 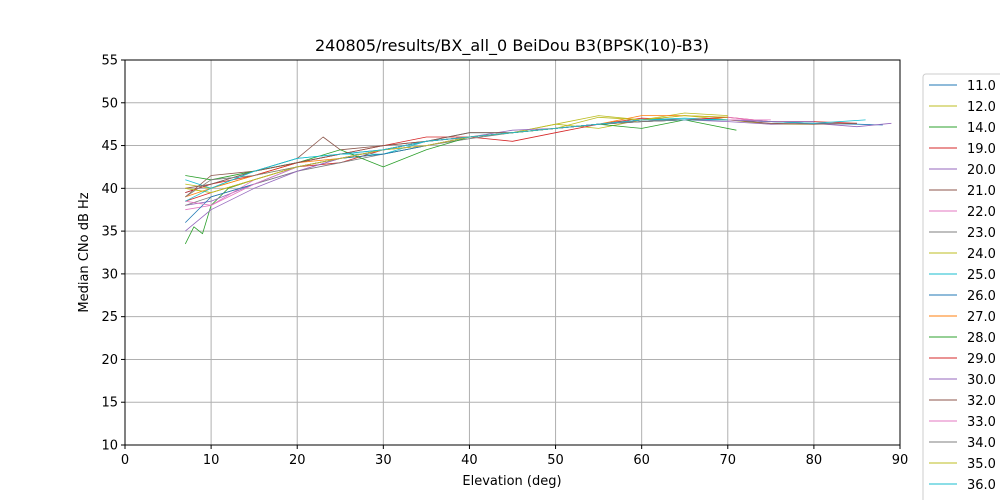 What do you see at coordinates (109, 146) in the screenshot?
I see `y-tick-label: 45` at bounding box center [109, 146].